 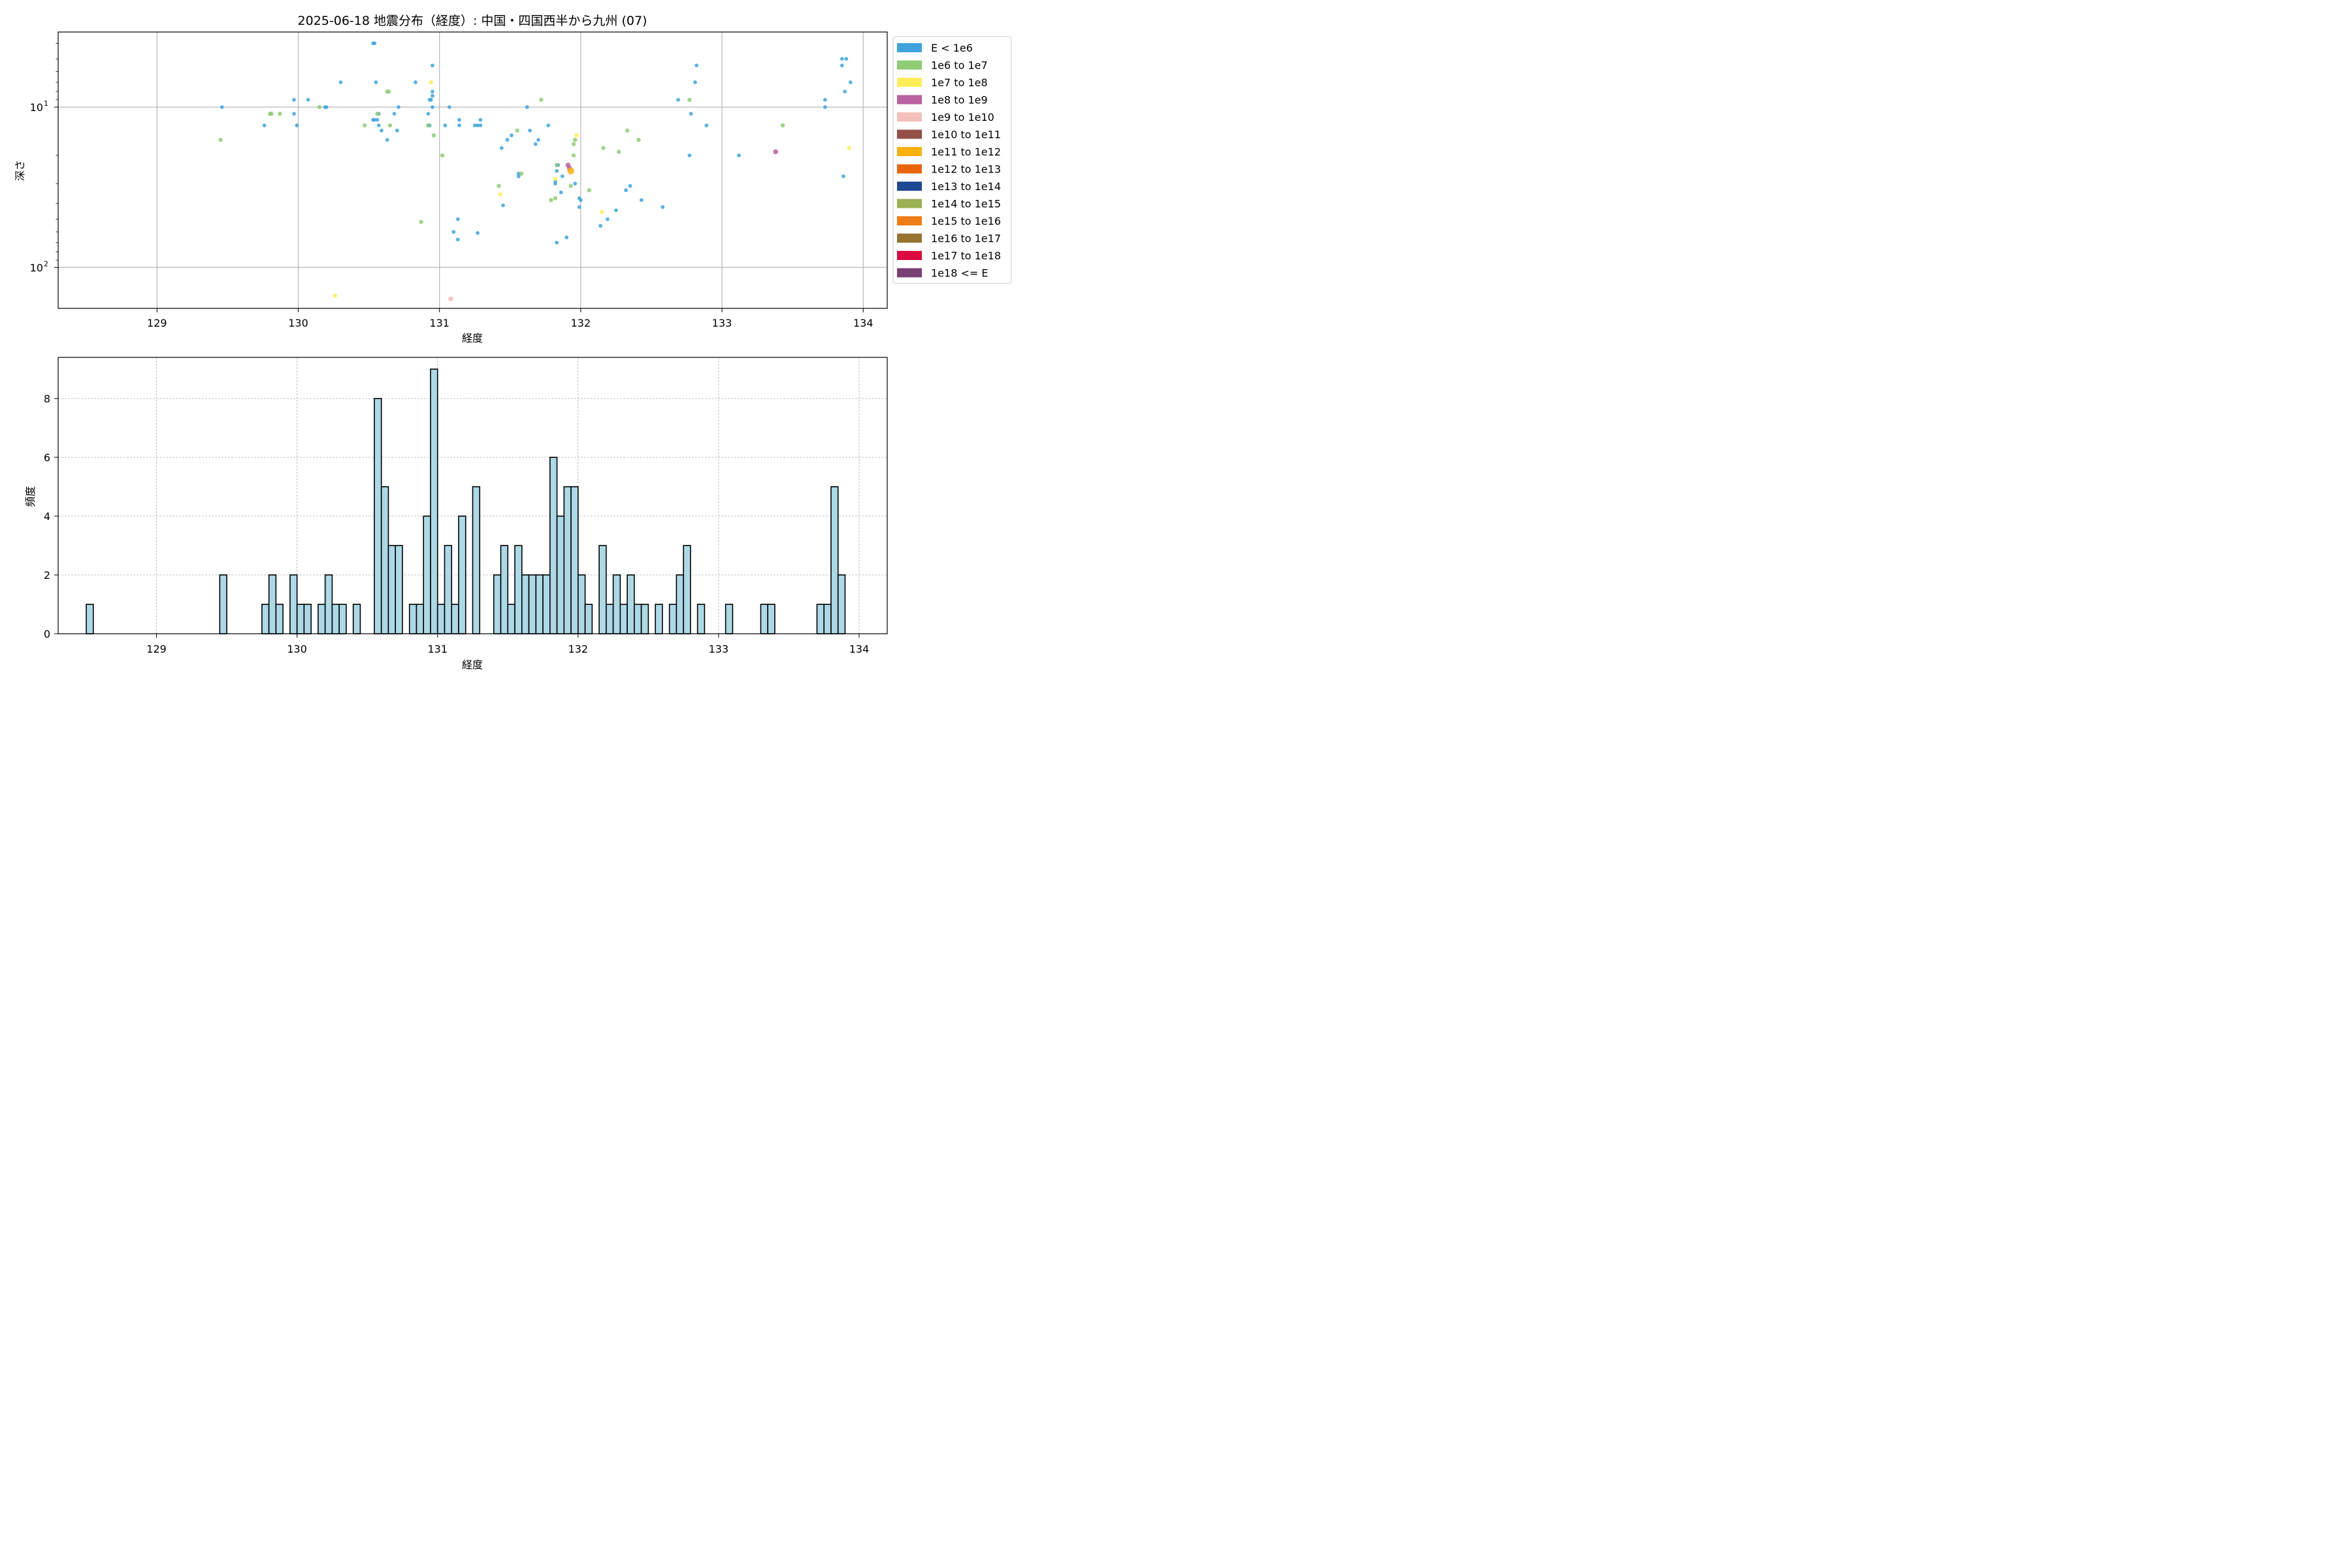 What do you see at coordinates (30, 496) in the screenshot?
I see `histogram-y-axis-label: 頻度` at bounding box center [30, 496].